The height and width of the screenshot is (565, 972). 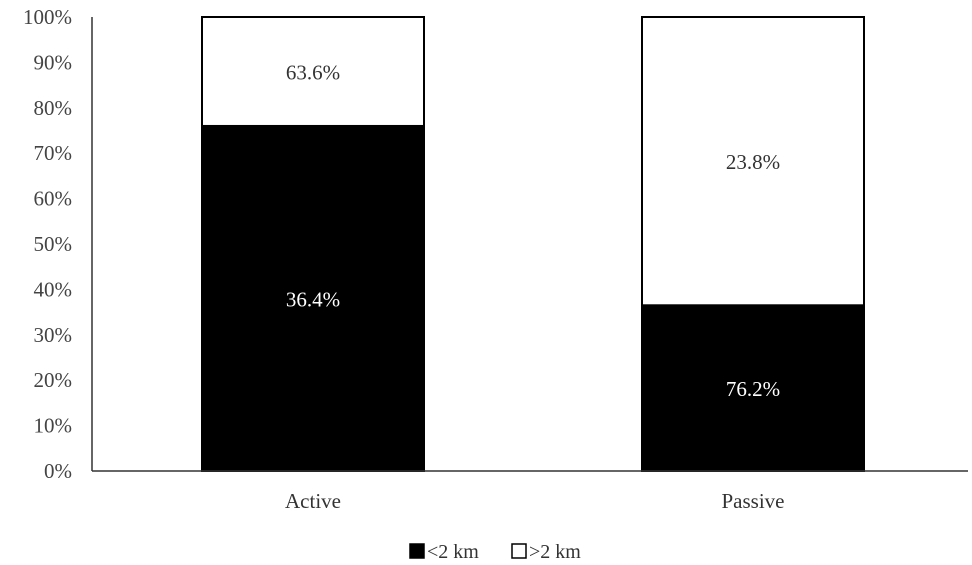 What do you see at coordinates (53, 380) in the screenshot?
I see `y-tick-label: 20%` at bounding box center [53, 380].